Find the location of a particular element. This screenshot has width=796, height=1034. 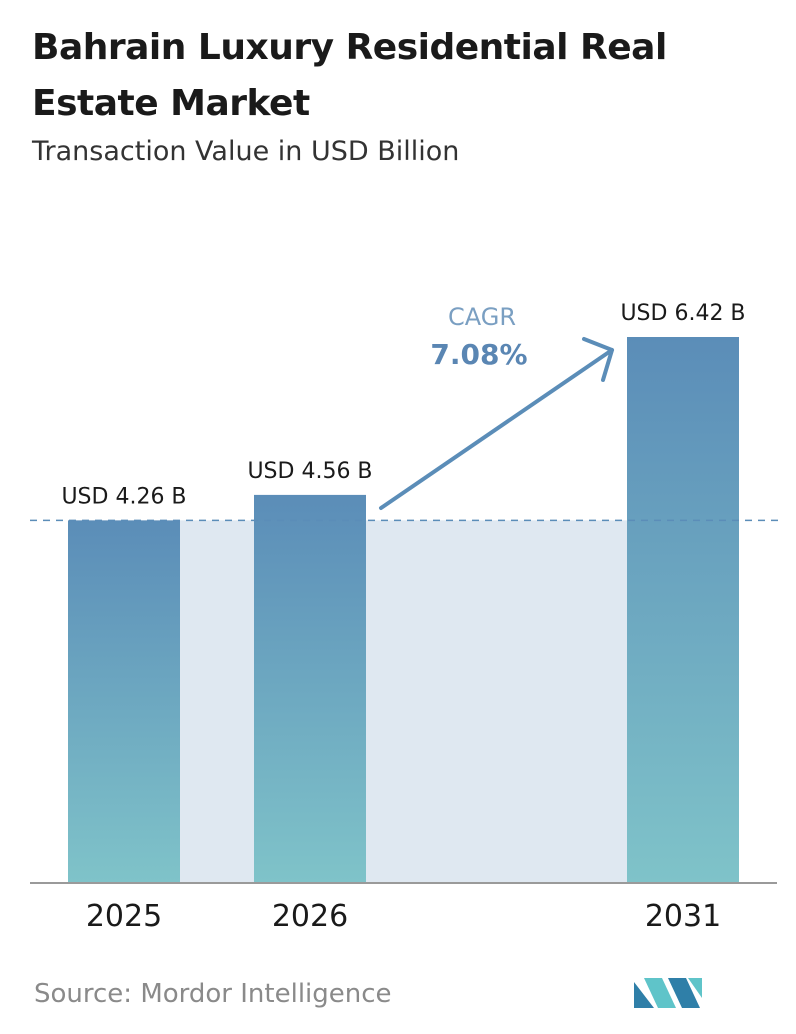

bar-2031 is located at coordinates (683, 609).